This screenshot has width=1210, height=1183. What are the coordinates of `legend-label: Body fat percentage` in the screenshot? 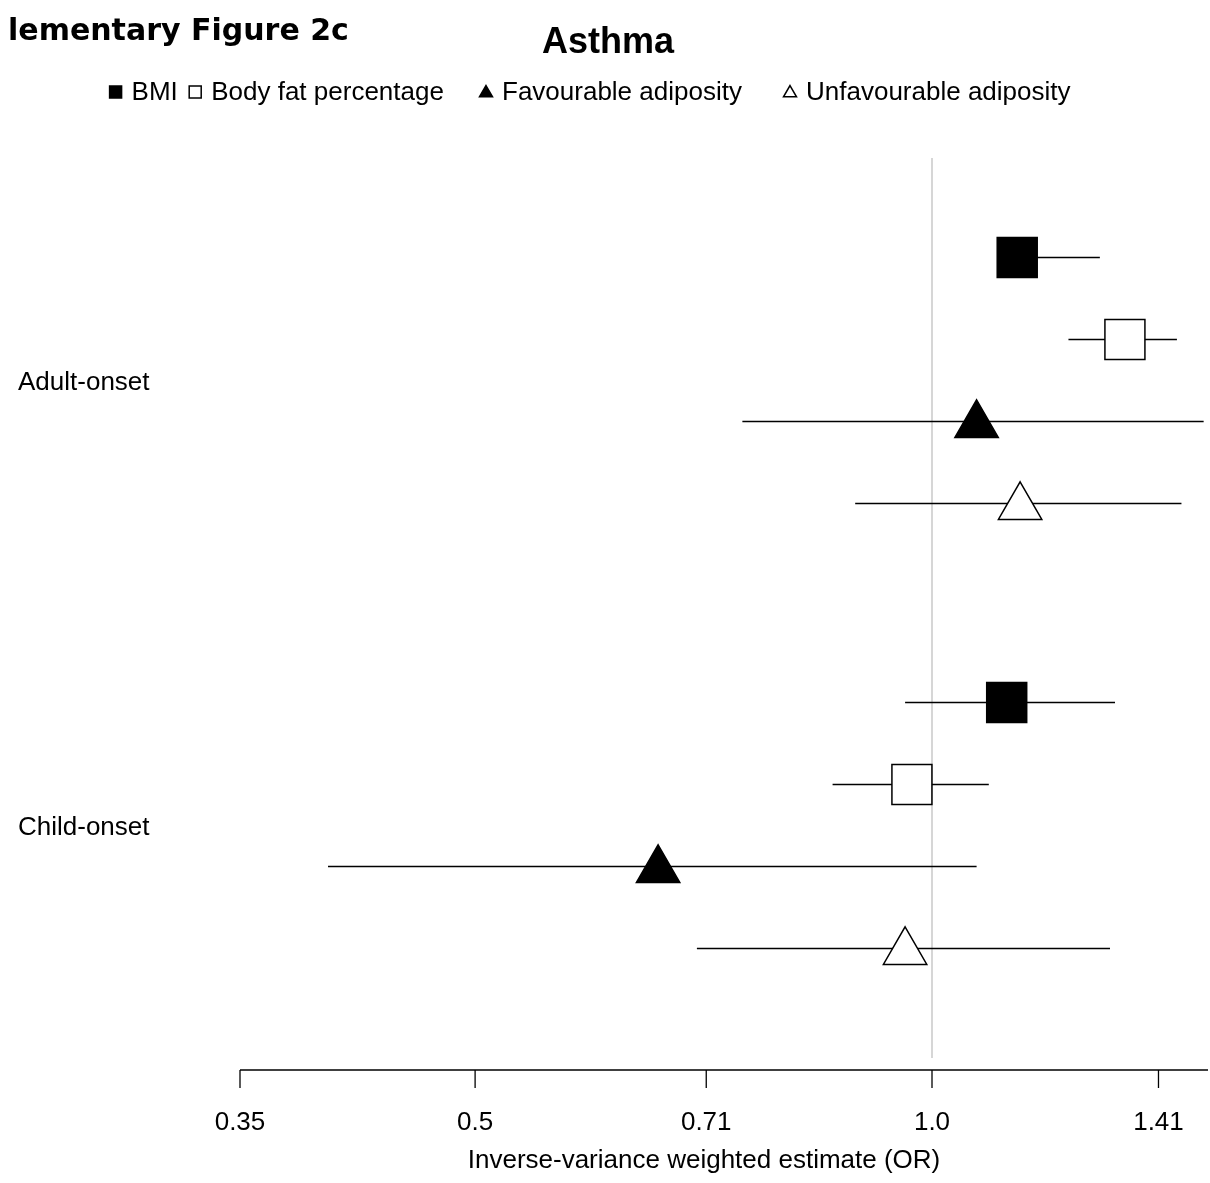 It's located at (327, 91).